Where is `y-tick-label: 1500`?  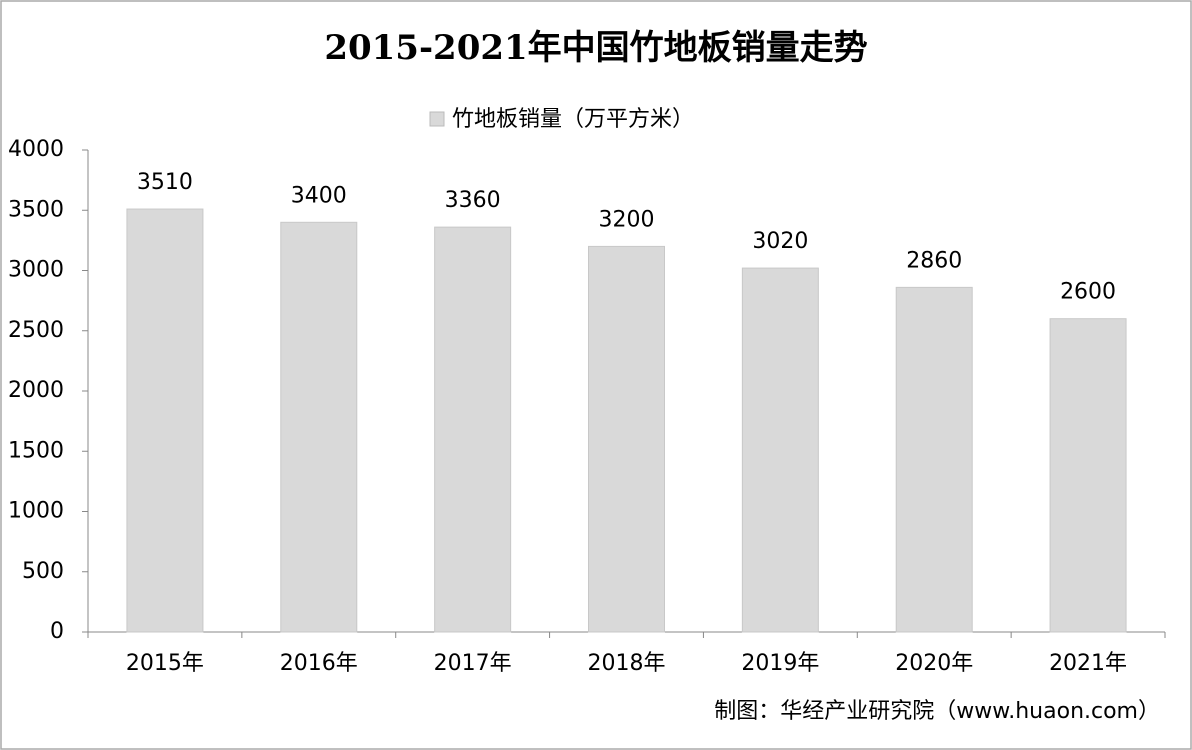
y-tick-label: 1500 is located at coordinates (36, 450).